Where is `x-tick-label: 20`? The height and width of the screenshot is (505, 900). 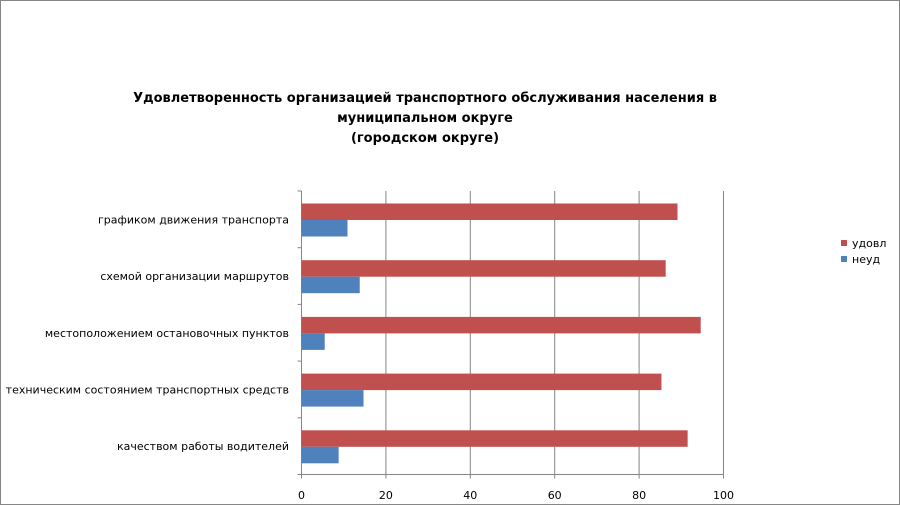 x-tick-label: 20 is located at coordinates (386, 495).